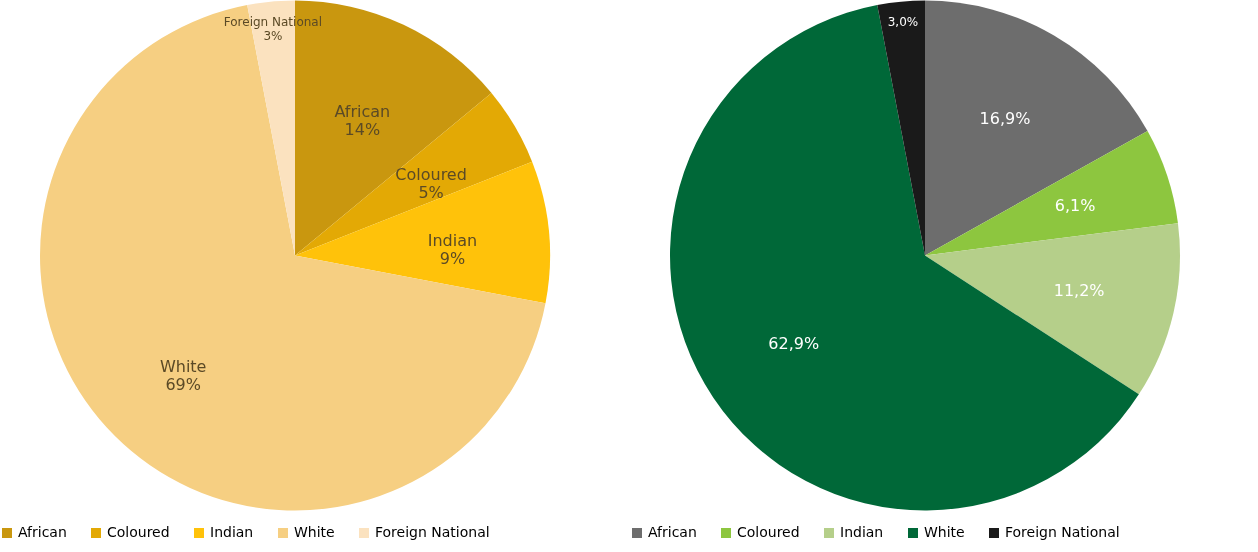 This screenshot has width=1258, height=552. Describe the element at coordinates (1075, 205) in the screenshot. I see `data-label: 6,1%` at that location.